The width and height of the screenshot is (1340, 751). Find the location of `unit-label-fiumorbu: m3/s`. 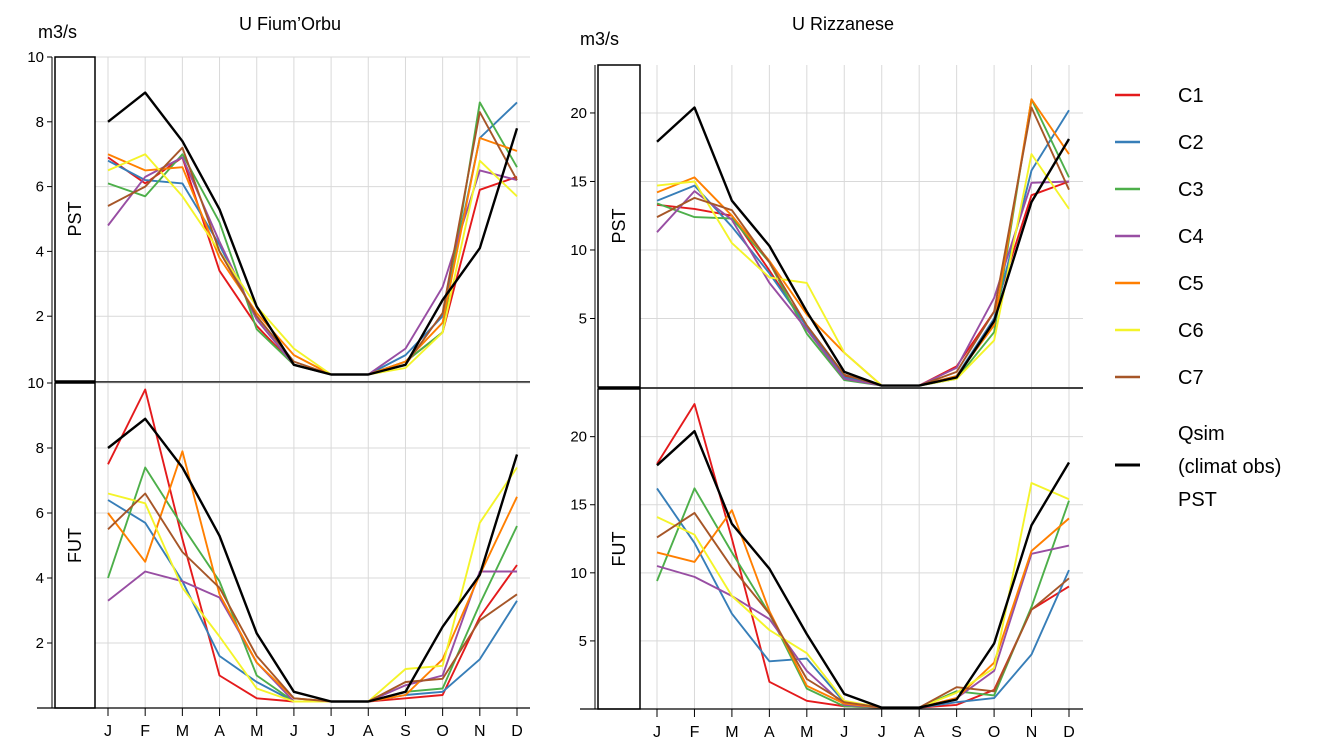

unit-label-fiumorbu: m3/s is located at coordinates (57, 32).